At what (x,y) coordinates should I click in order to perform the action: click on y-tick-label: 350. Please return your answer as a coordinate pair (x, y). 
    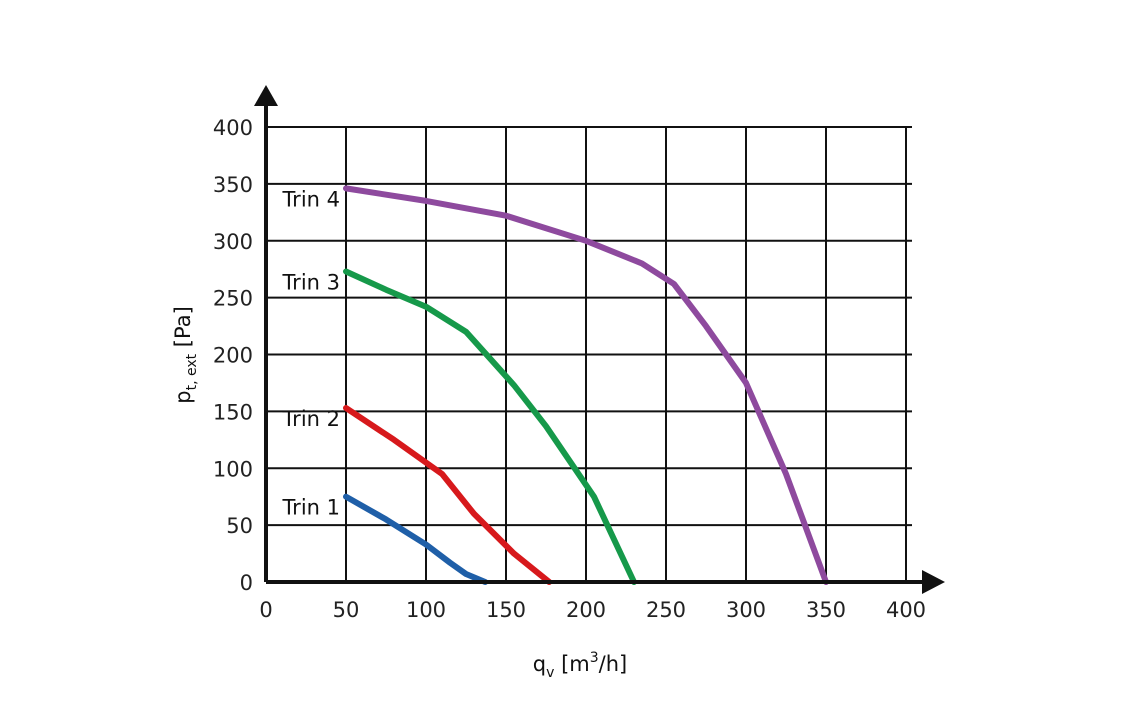
    Looking at the image, I should click on (233, 185).